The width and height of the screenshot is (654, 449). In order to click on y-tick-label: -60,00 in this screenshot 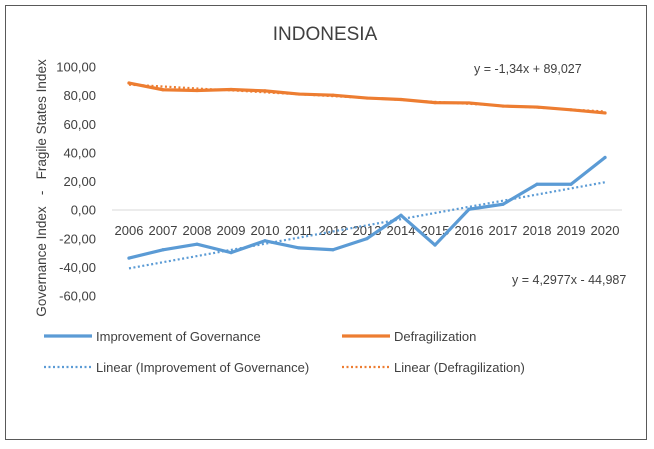, I will do `click(77, 296)`.